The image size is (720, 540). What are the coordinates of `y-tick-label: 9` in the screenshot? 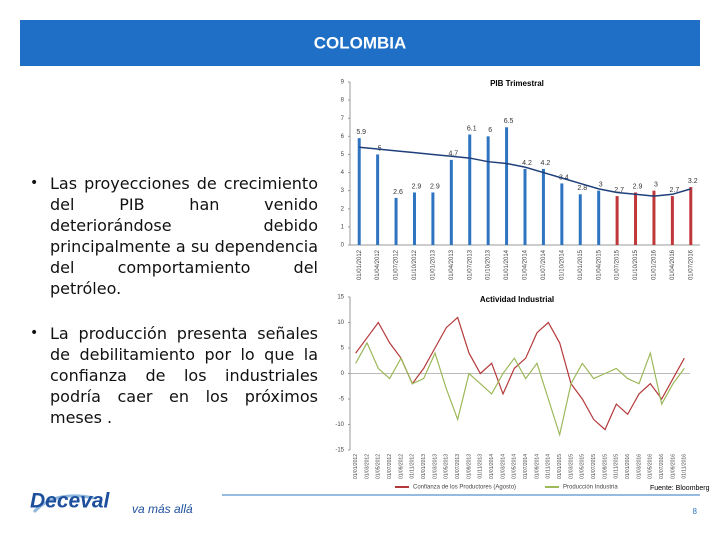 It's located at (343, 83).